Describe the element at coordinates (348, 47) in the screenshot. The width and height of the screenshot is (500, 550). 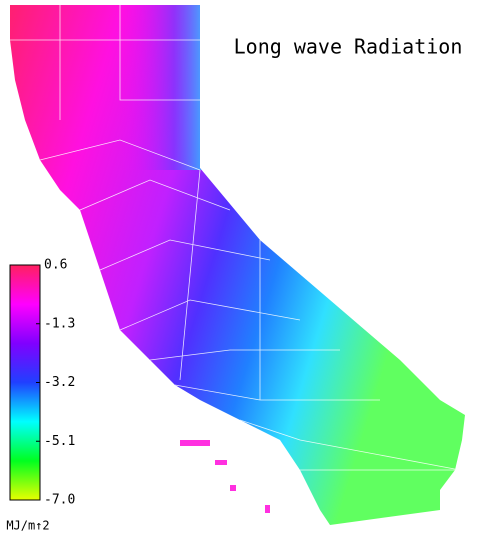
I see `map-title: Long wave Radiation` at that location.